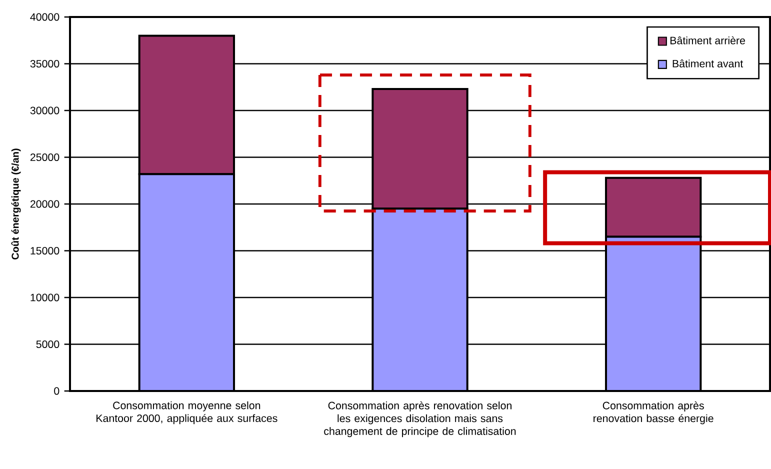 Image resolution: width=771 pixels, height=469 pixels. I want to click on y-tick-label: 35000, so click(45, 64).